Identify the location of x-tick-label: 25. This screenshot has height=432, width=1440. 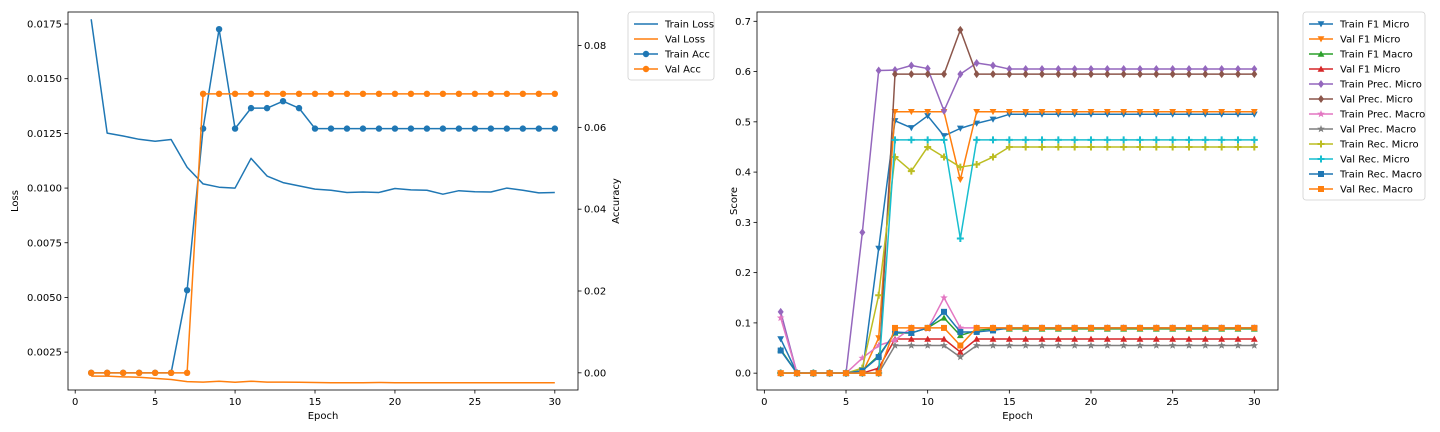
(475, 402).